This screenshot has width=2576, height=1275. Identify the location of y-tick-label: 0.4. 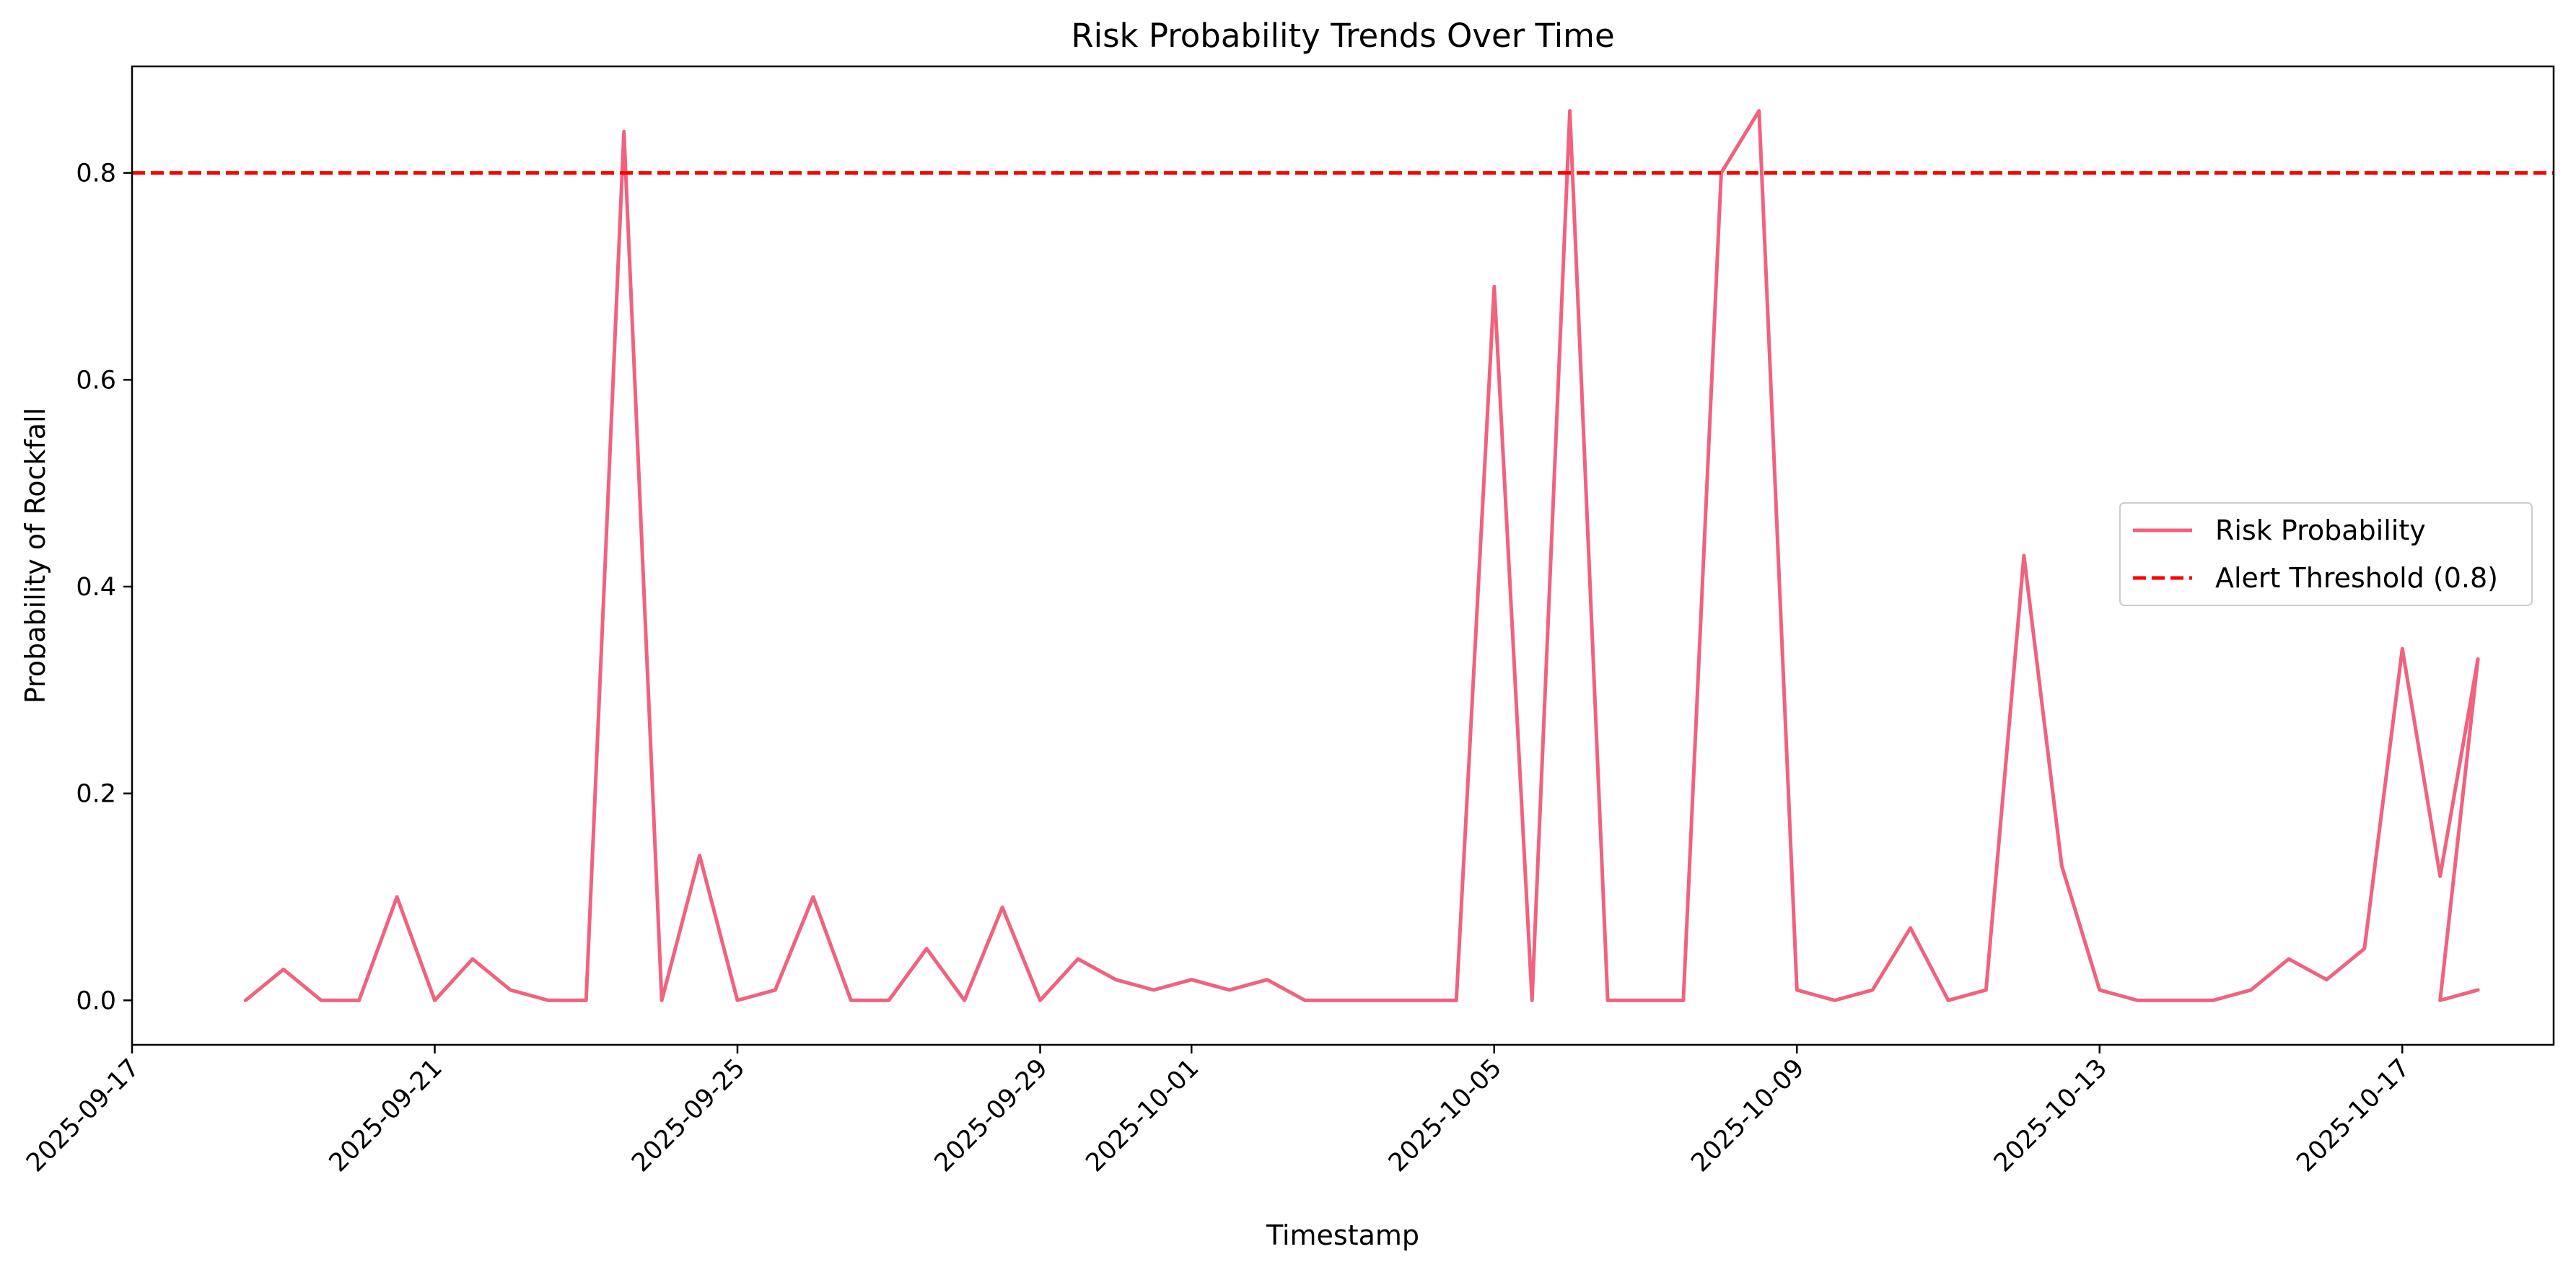
(96, 588).